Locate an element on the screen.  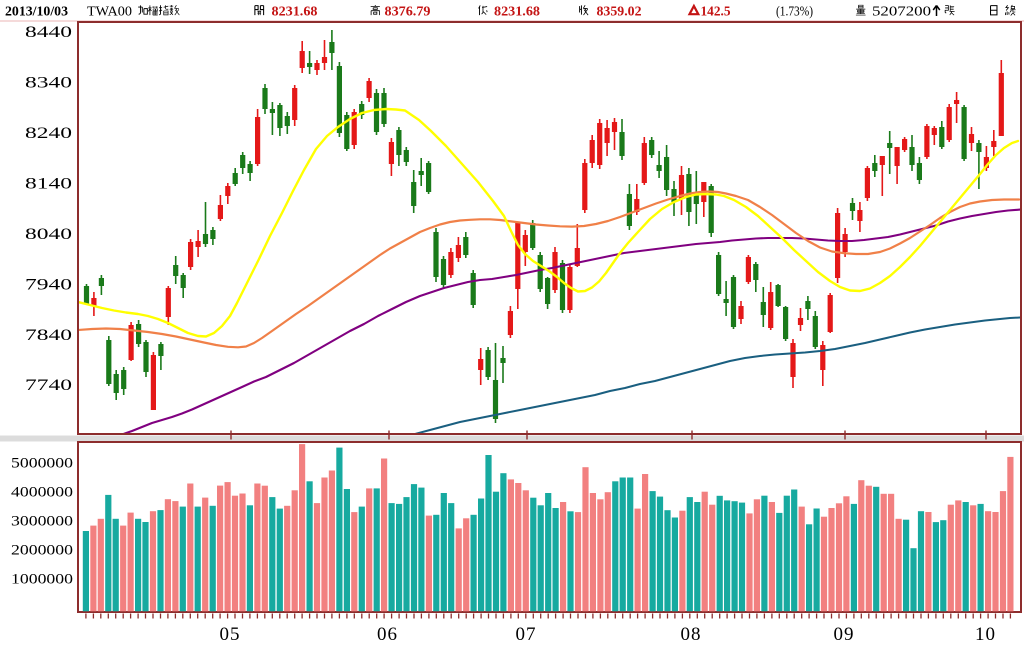
svg-text: 1000000 is located at coordinates (42, 580).